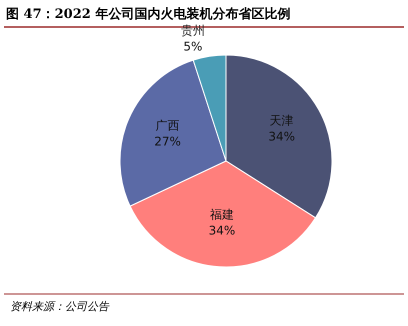 The image size is (408, 326). Describe the element at coordinates (192, 31) in the screenshot. I see `slice-label: 贵州` at that location.